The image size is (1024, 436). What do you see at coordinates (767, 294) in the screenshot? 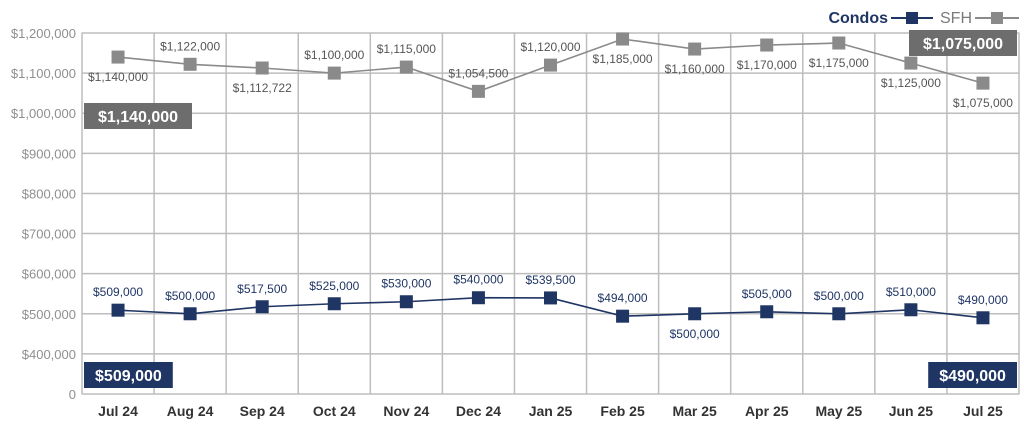
I see `data-label-condos: $505,000` at bounding box center [767, 294].